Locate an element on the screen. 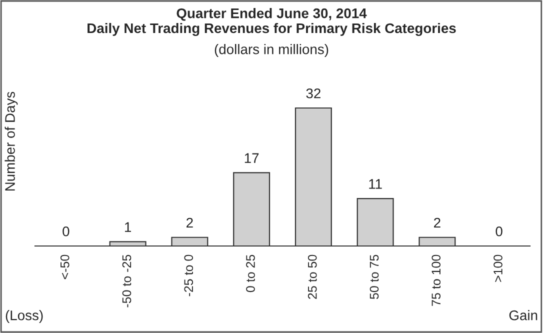  x-tick-label: 75 to 100 is located at coordinates (436, 280).